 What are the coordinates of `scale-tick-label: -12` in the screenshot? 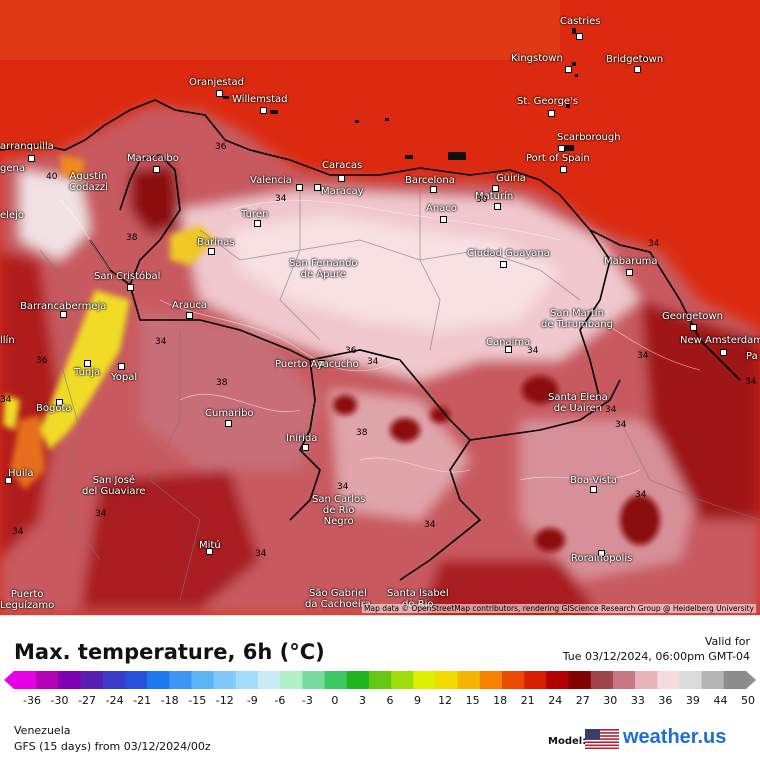 It's located at (224, 700).